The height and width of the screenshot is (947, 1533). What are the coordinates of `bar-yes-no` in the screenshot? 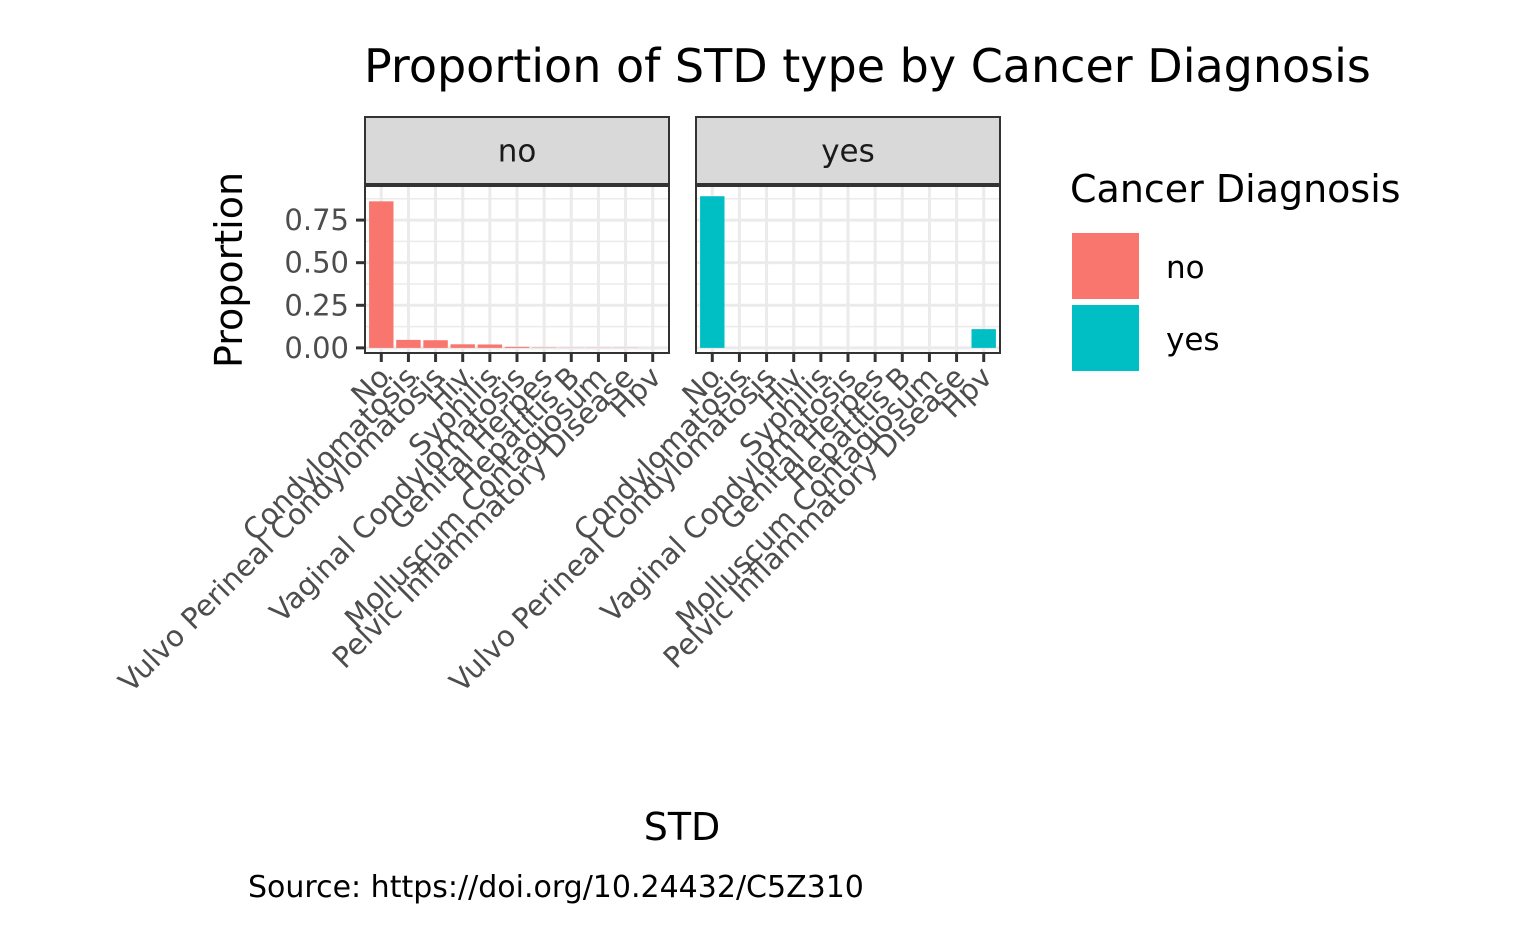 It's located at (712, 272).